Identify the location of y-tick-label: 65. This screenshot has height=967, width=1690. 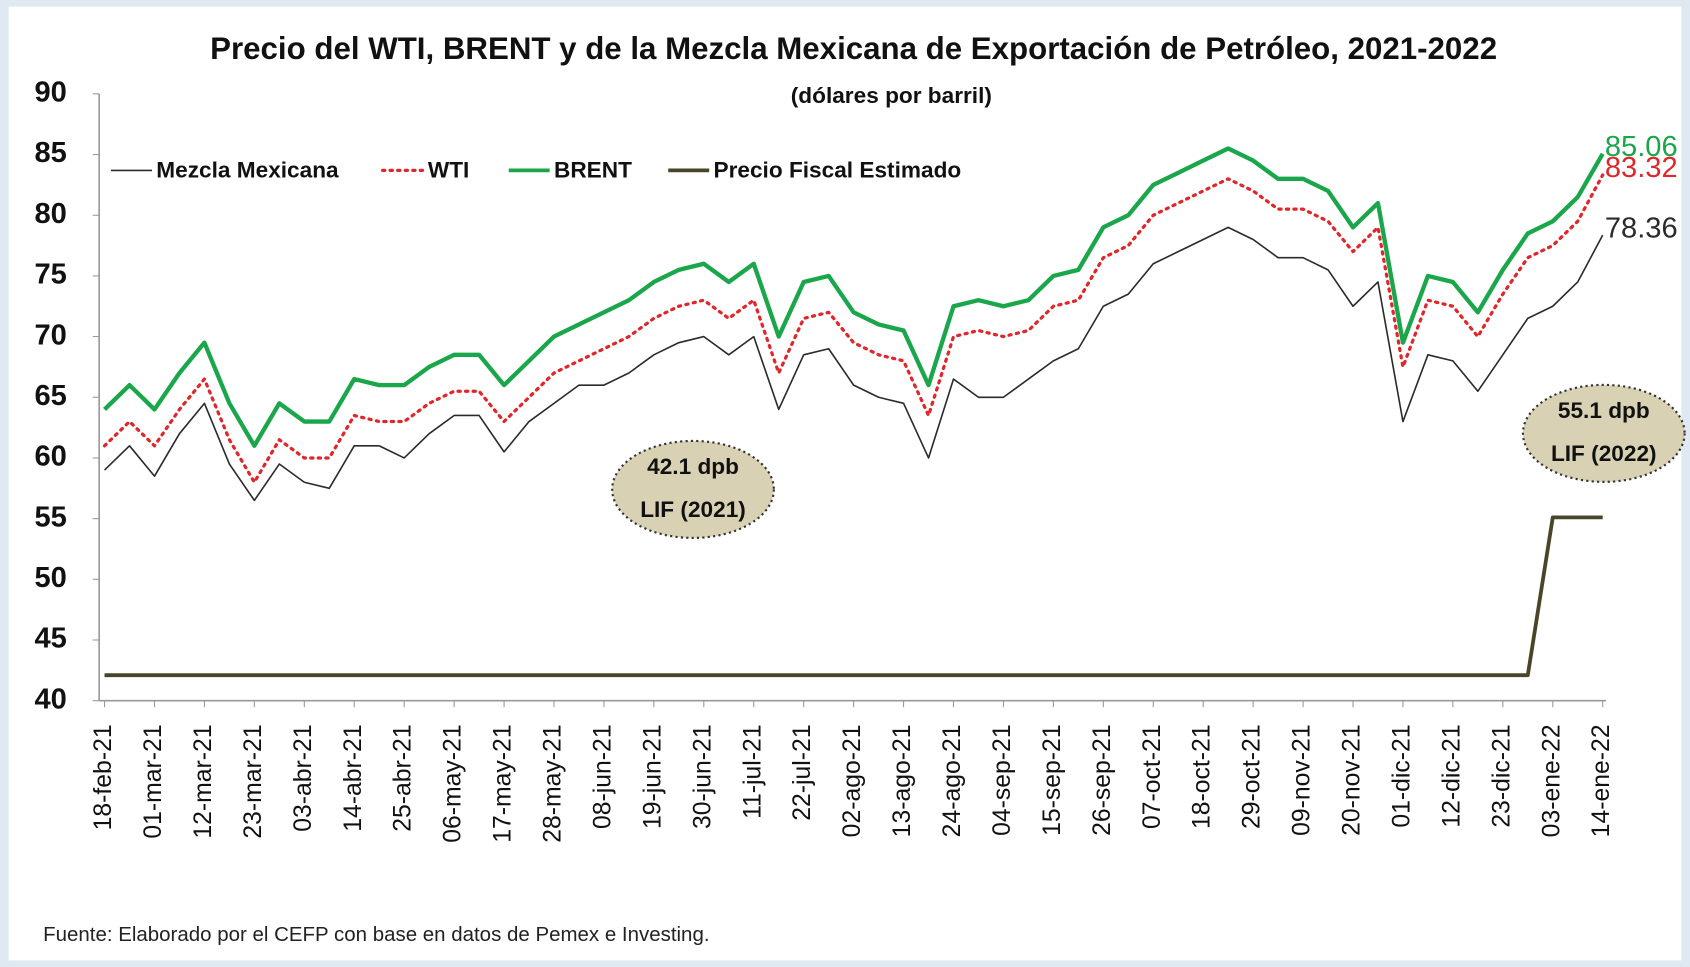
(50, 396).